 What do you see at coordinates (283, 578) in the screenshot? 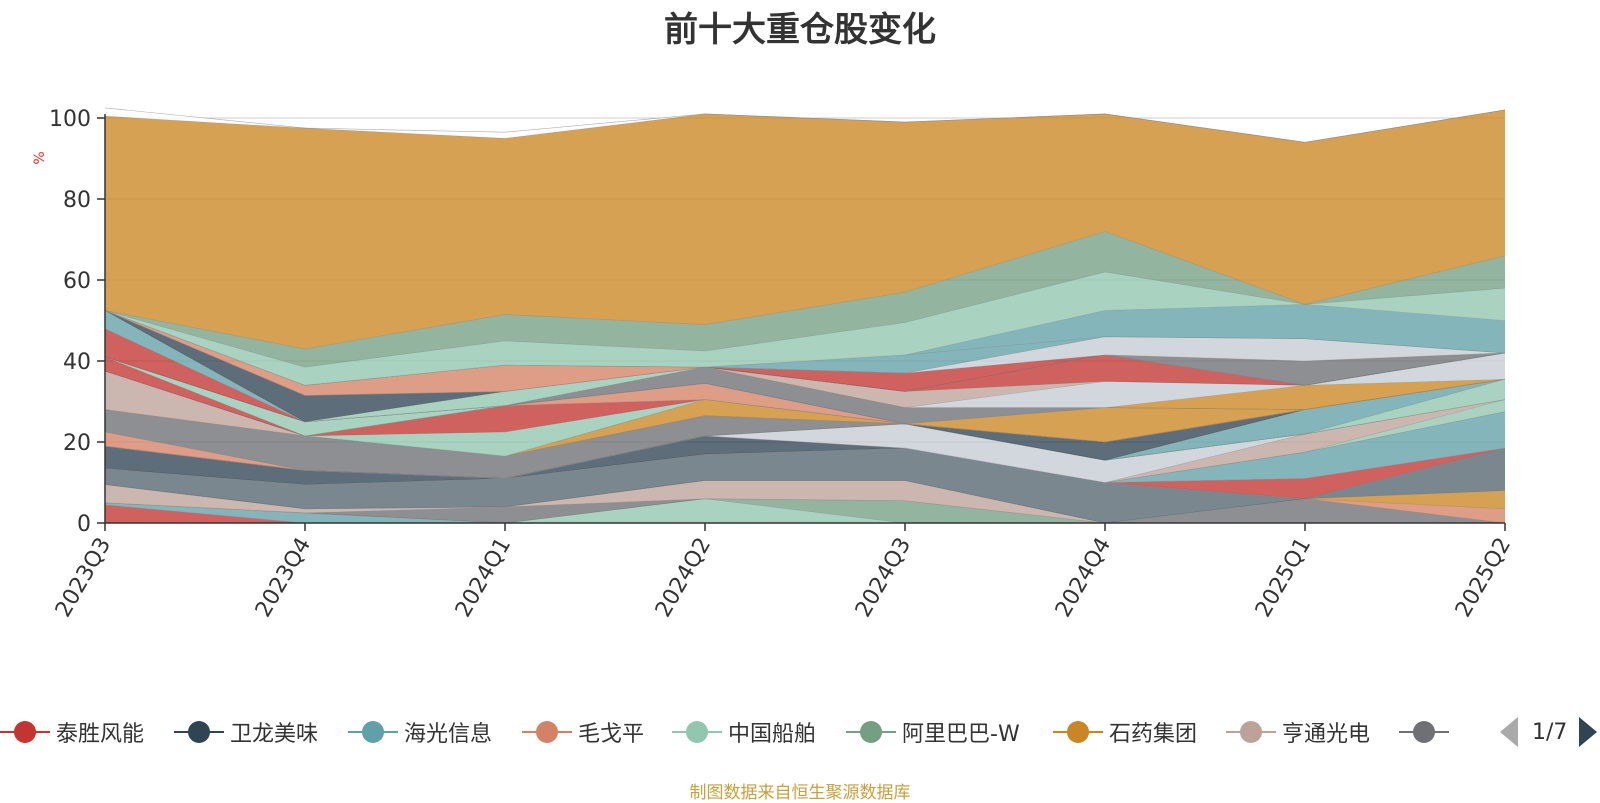
I see `x-tick-label: 2023Q4` at bounding box center [283, 578].